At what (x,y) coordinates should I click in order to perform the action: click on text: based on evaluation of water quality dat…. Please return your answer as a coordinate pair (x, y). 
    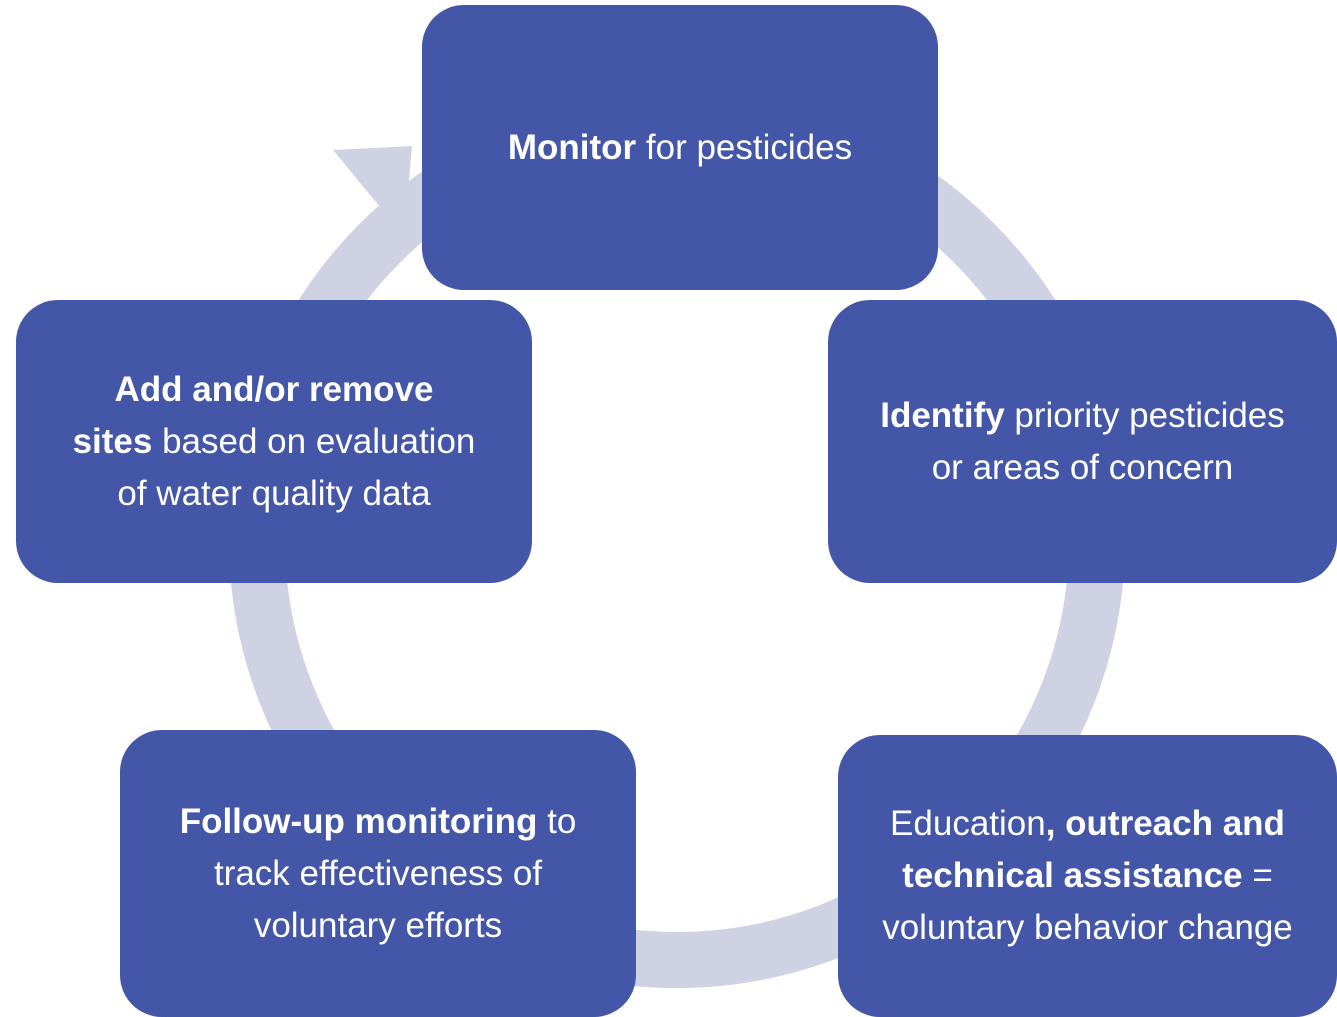
    Looking at the image, I should click on (296, 467).